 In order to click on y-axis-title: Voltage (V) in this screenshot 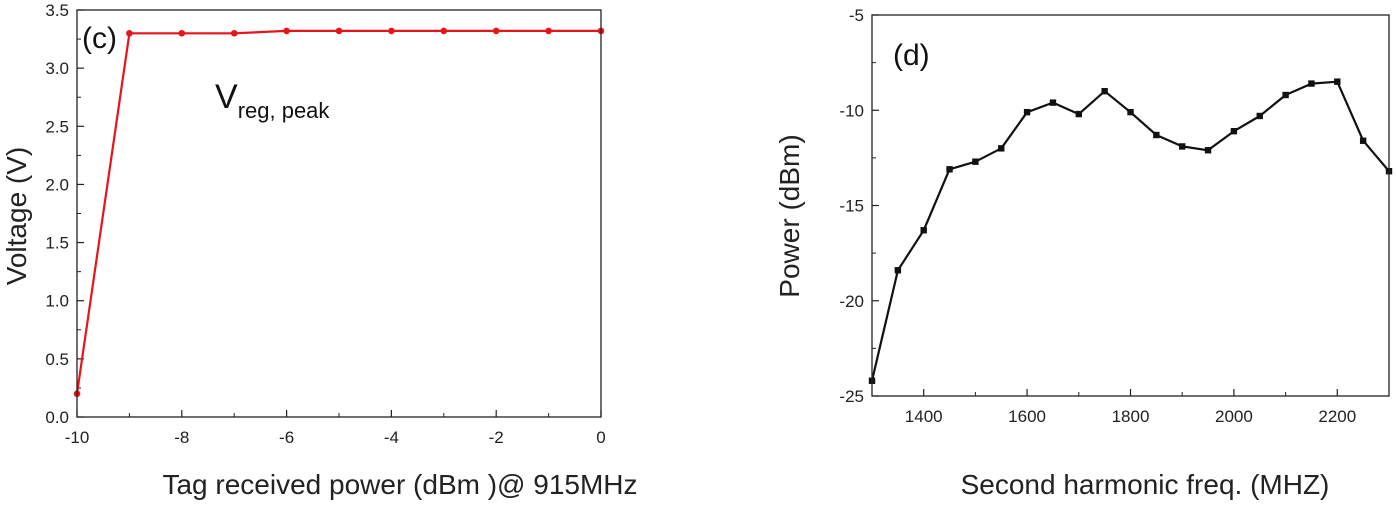, I will do `click(16, 216)`.